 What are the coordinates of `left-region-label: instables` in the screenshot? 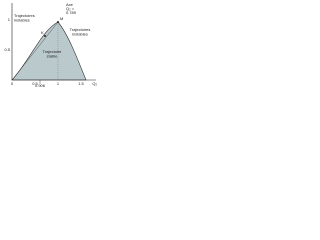 It's located at (22, 20).